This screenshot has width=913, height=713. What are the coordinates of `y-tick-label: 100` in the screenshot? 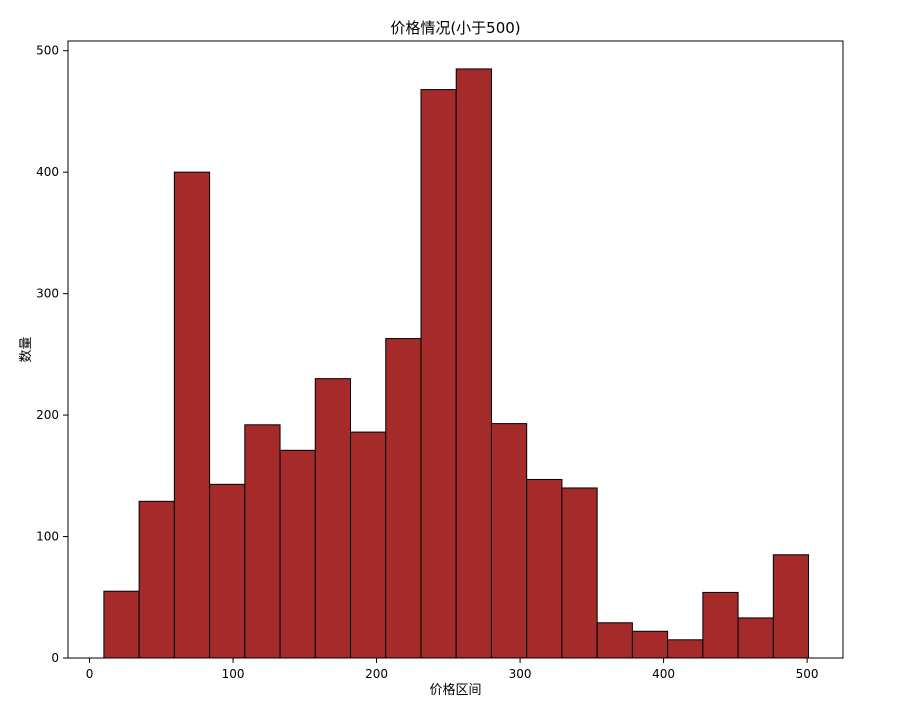 It's located at (47, 537).